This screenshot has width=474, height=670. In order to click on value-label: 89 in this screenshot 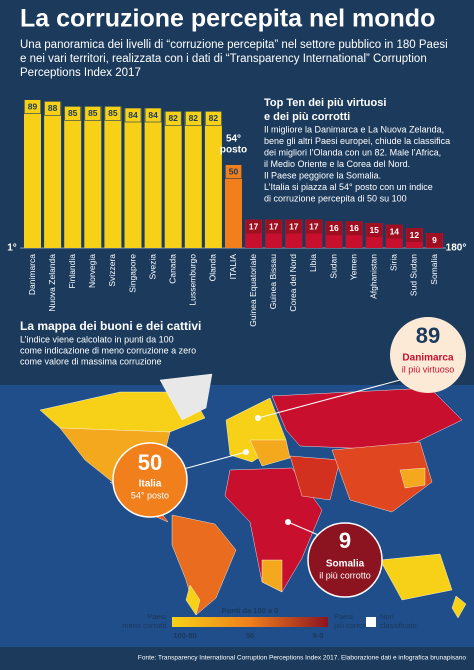, I will do `click(33, 106)`.